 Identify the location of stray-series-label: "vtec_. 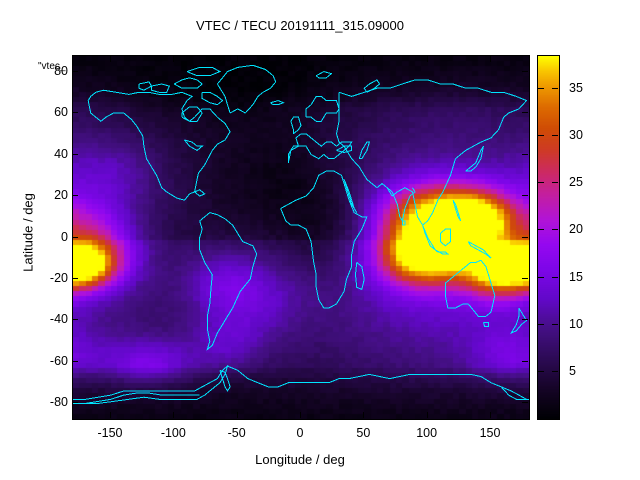
(52, 66).